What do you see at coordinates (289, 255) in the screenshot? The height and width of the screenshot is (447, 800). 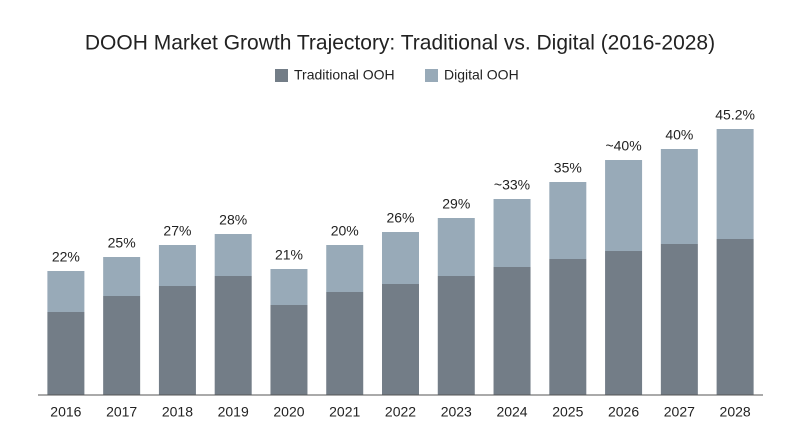 I see `value-label: 21%` at bounding box center [289, 255].